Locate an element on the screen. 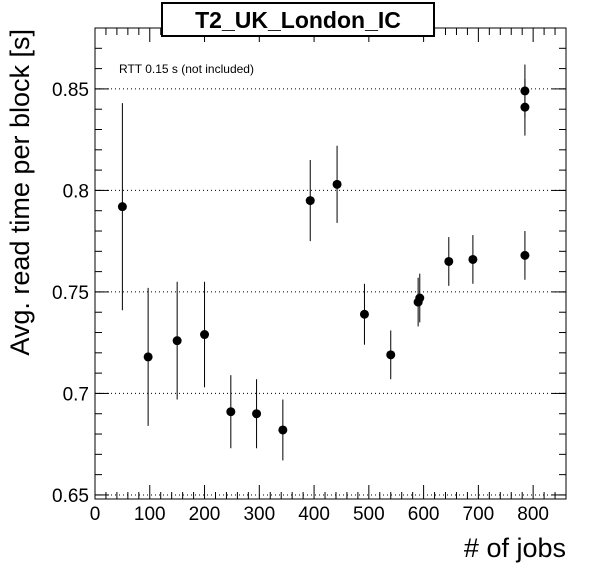  rtt-annotation: RTT 0.15 s (not included) is located at coordinates (186, 69).